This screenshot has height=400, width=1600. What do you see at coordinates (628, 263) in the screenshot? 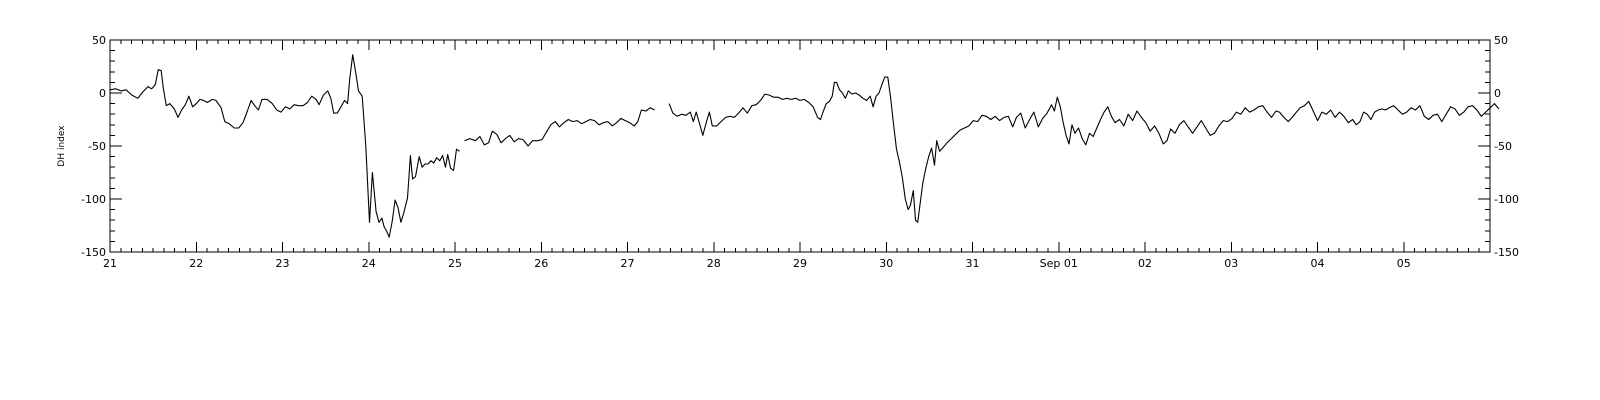
I see `x-tick-label: 27` at bounding box center [628, 263].